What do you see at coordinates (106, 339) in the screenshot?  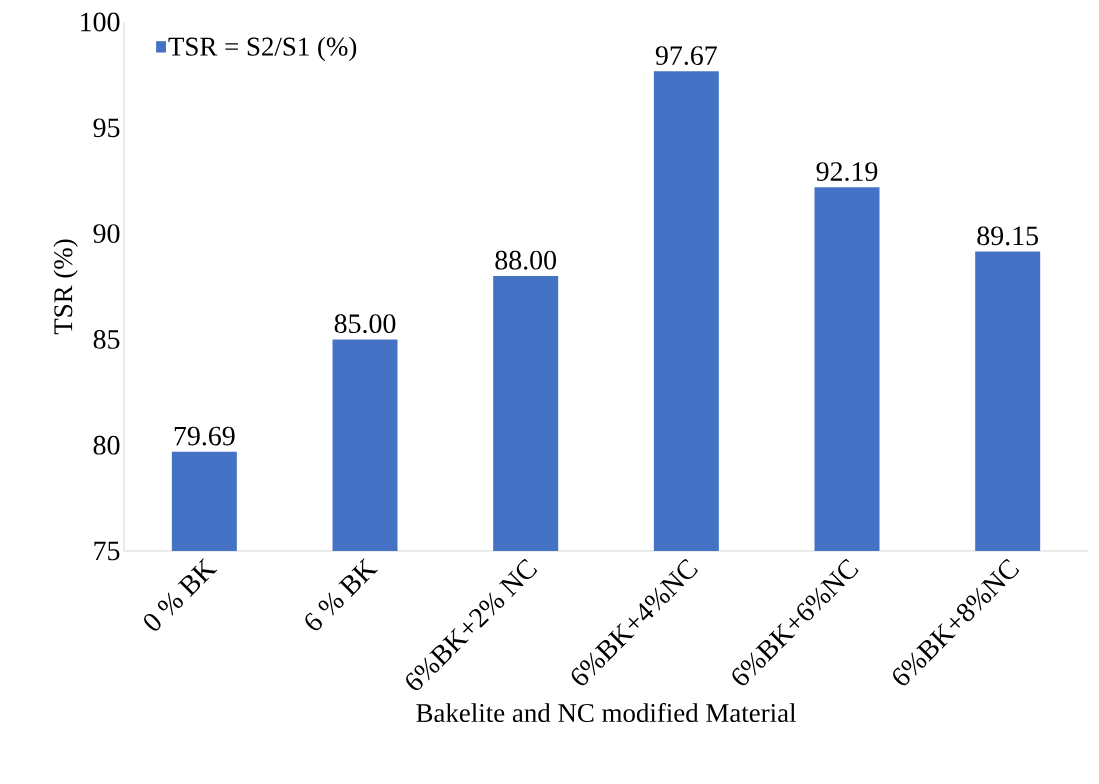 I see `y-tick-label: 85` at bounding box center [106, 339].